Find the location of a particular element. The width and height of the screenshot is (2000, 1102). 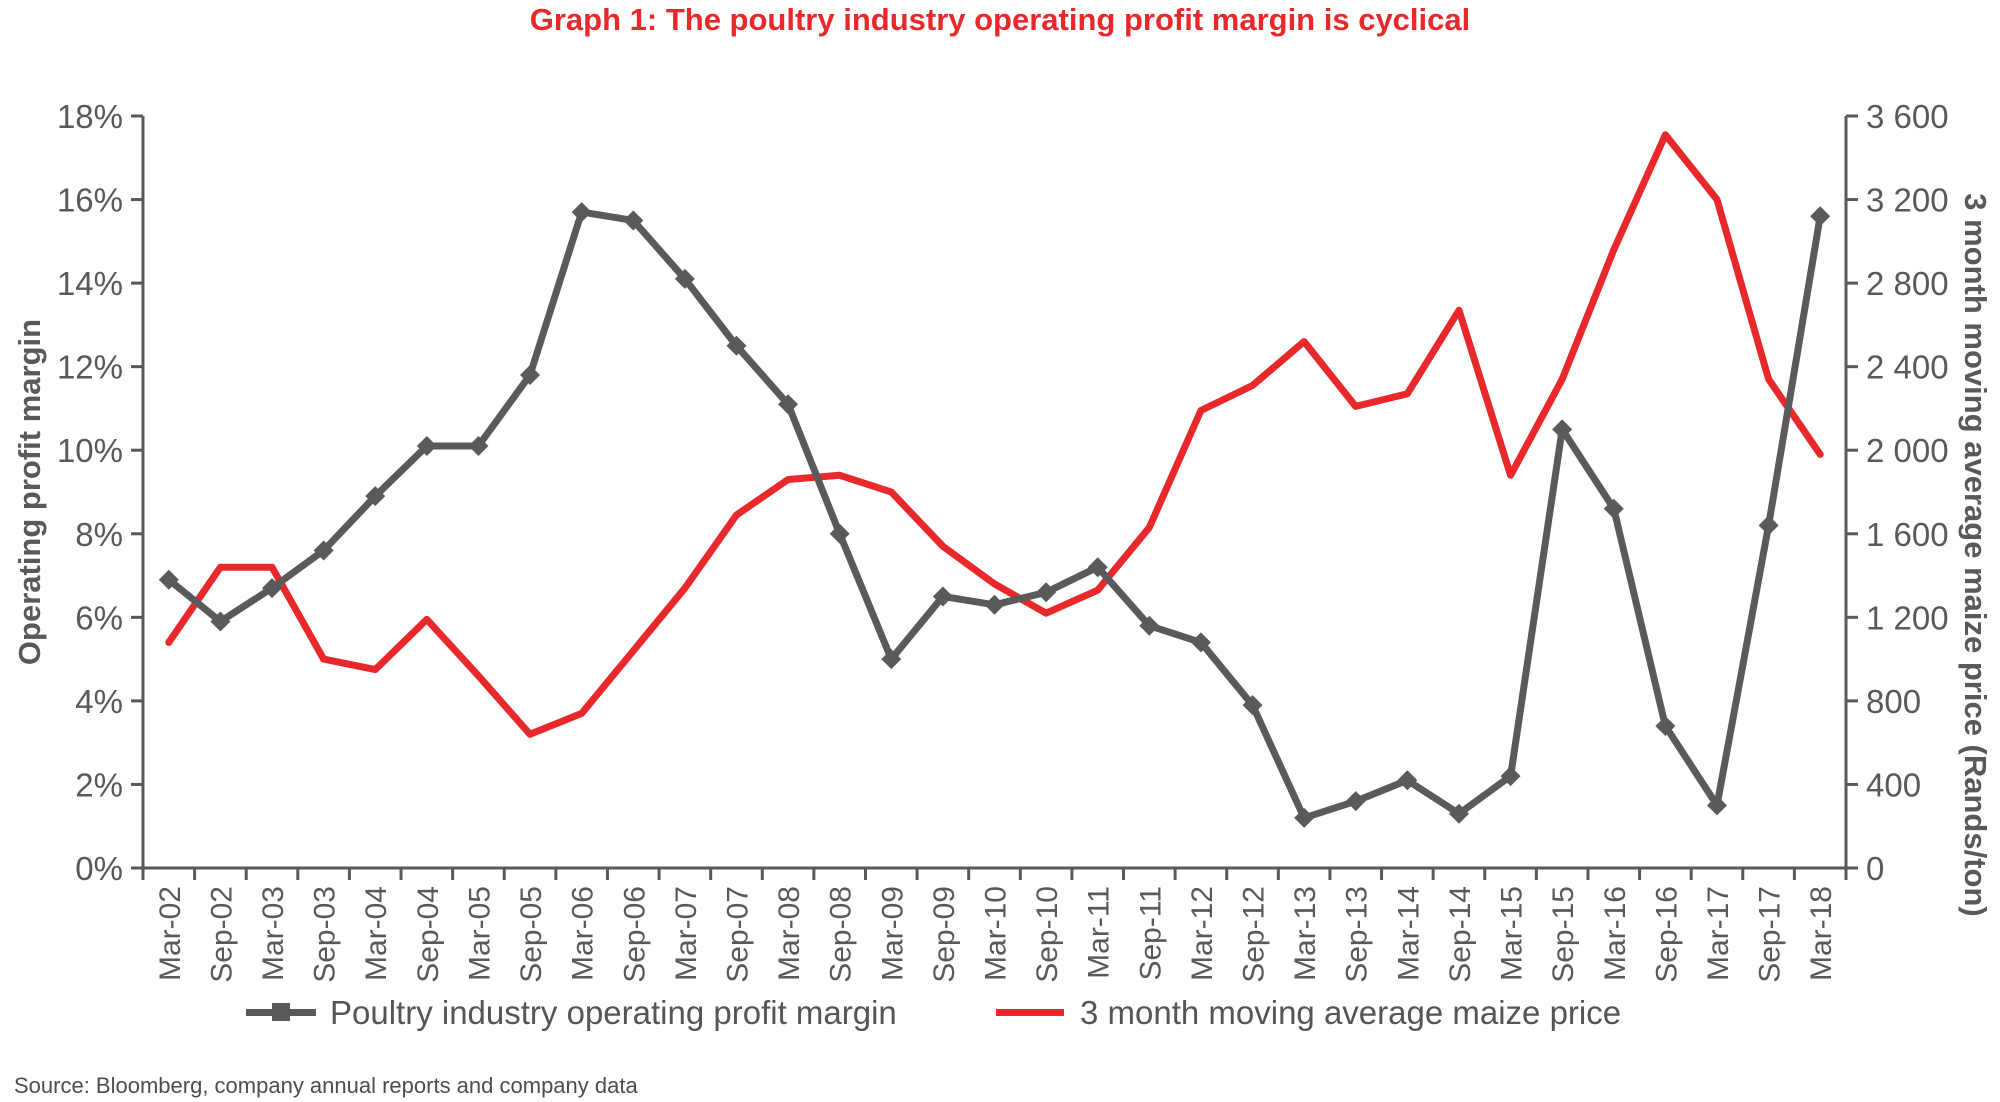

x-tick-label: Mar-02 is located at coordinates (170, 933).